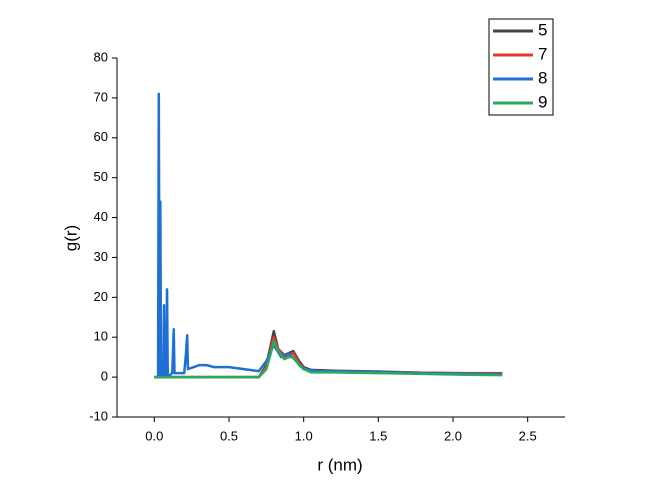 The height and width of the screenshot is (504, 659). I want to click on y-tick-label: 80, so click(101, 56).